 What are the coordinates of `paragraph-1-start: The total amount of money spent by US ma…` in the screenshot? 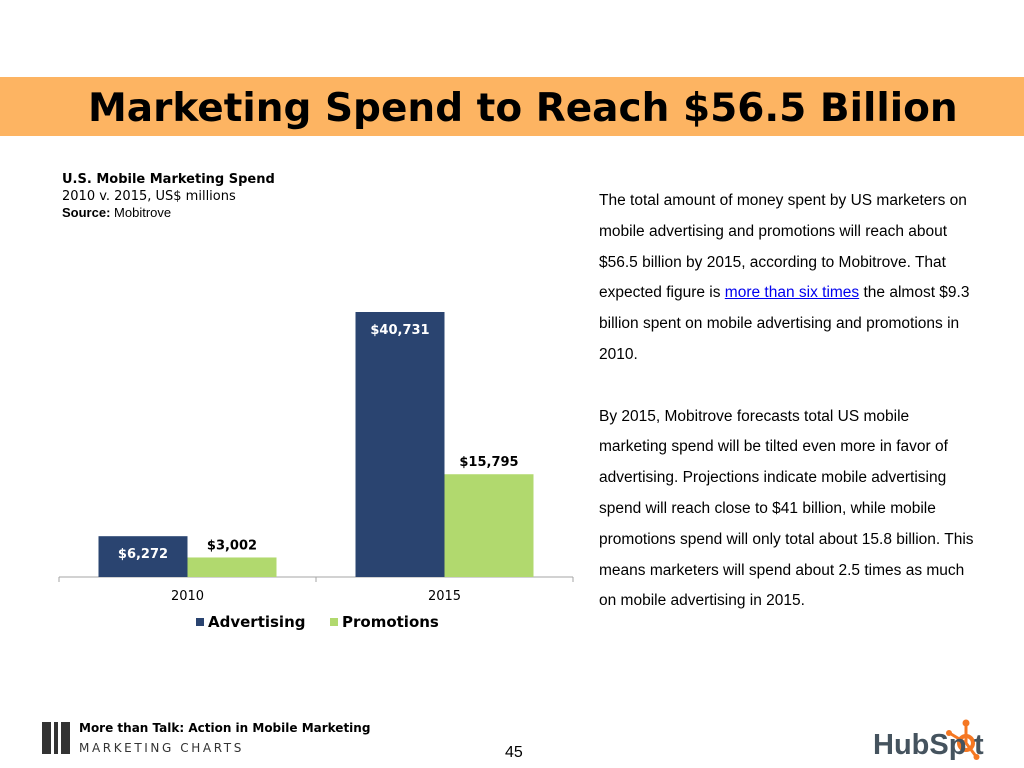 It's located at (783, 247).